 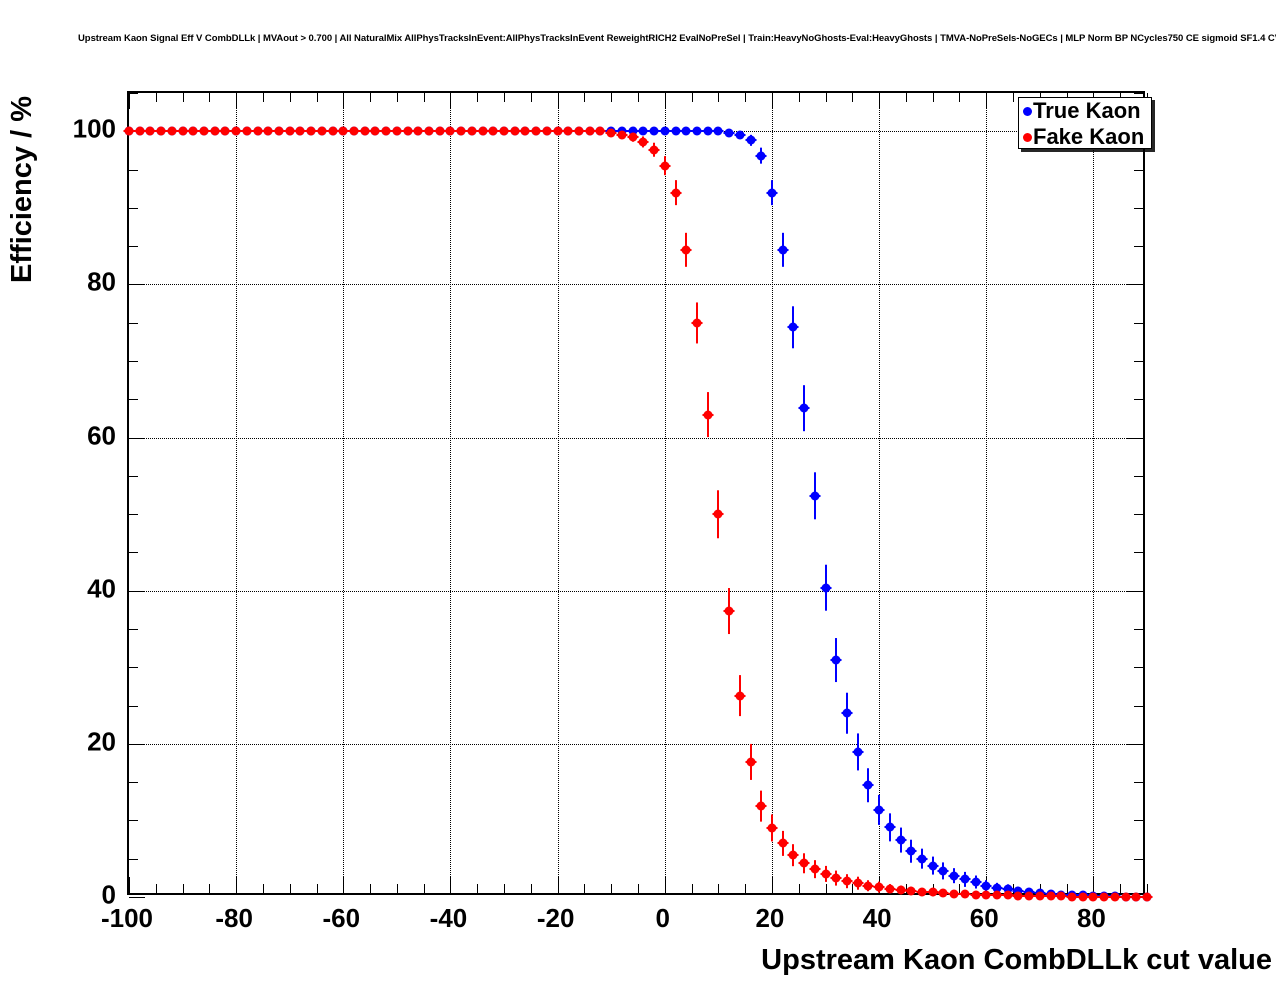 I want to click on legend-entry-true-kaon: True Kaon, so click(x=1085, y=111).